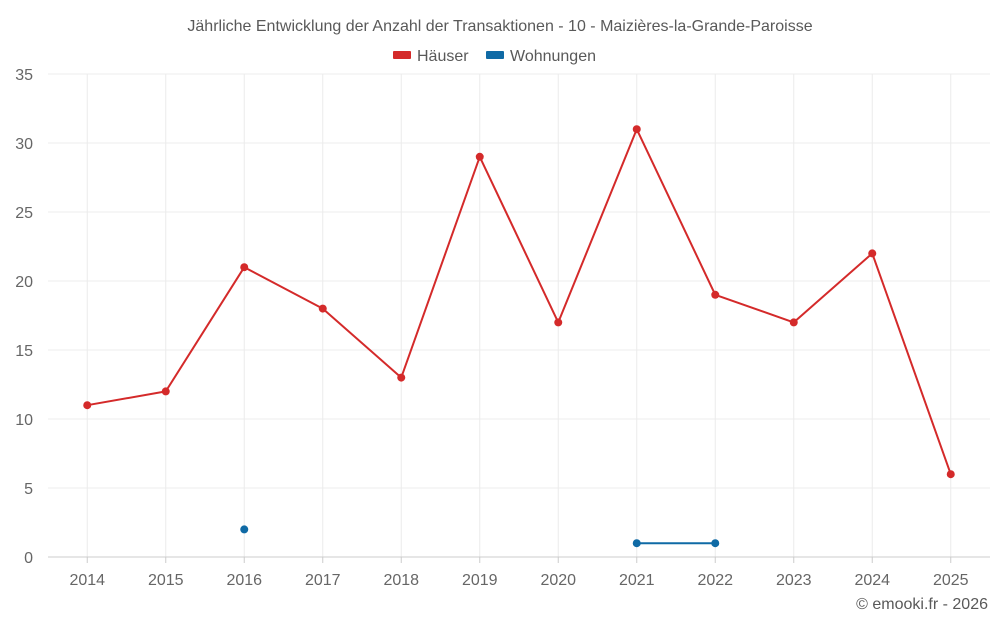 This screenshot has width=1000, height=625. I want to click on legend: Häuser Wohnungen, so click(494, 56).